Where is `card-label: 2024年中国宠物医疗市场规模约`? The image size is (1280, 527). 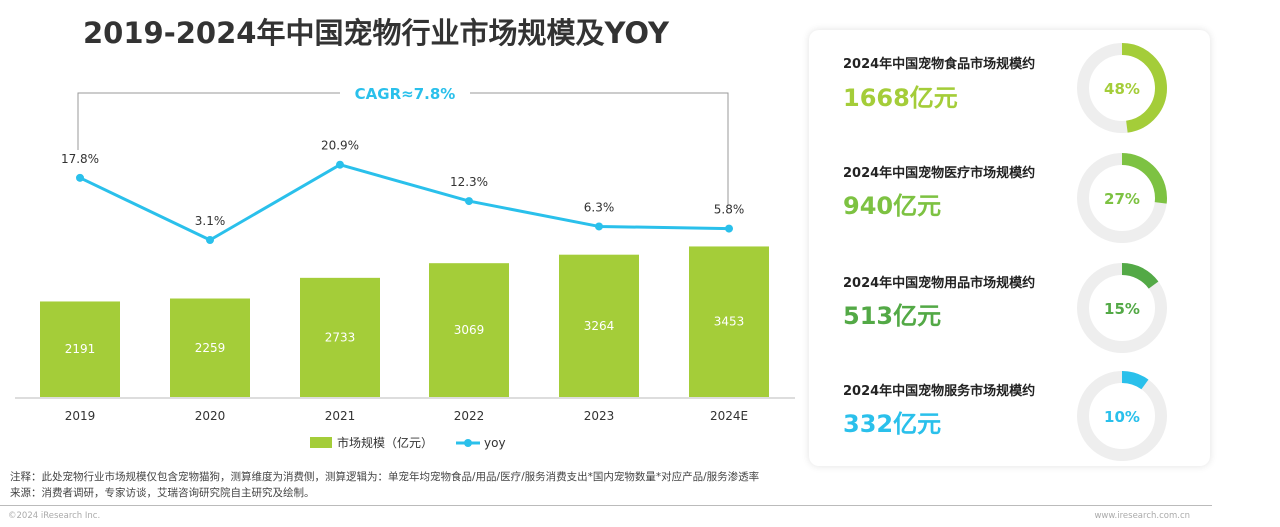
card-label: 2024年中国宠物医疗市场规模约 is located at coordinates (939, 173).